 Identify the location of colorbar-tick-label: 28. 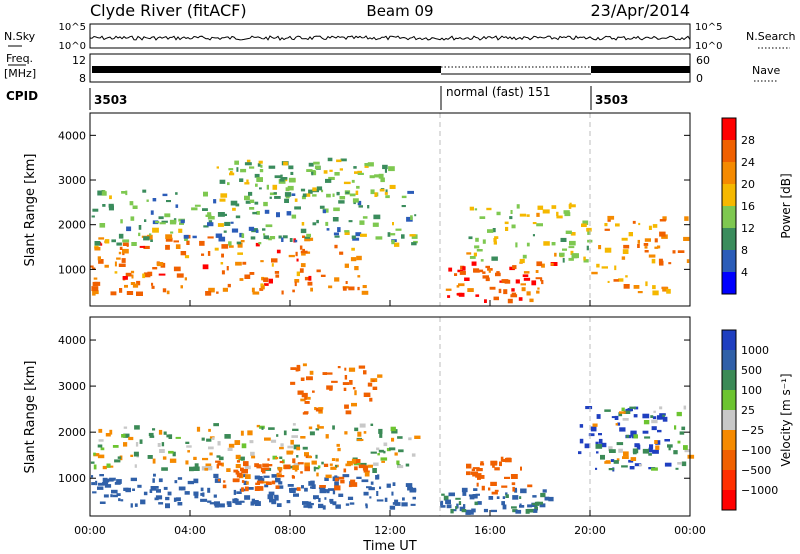
(748, 140).